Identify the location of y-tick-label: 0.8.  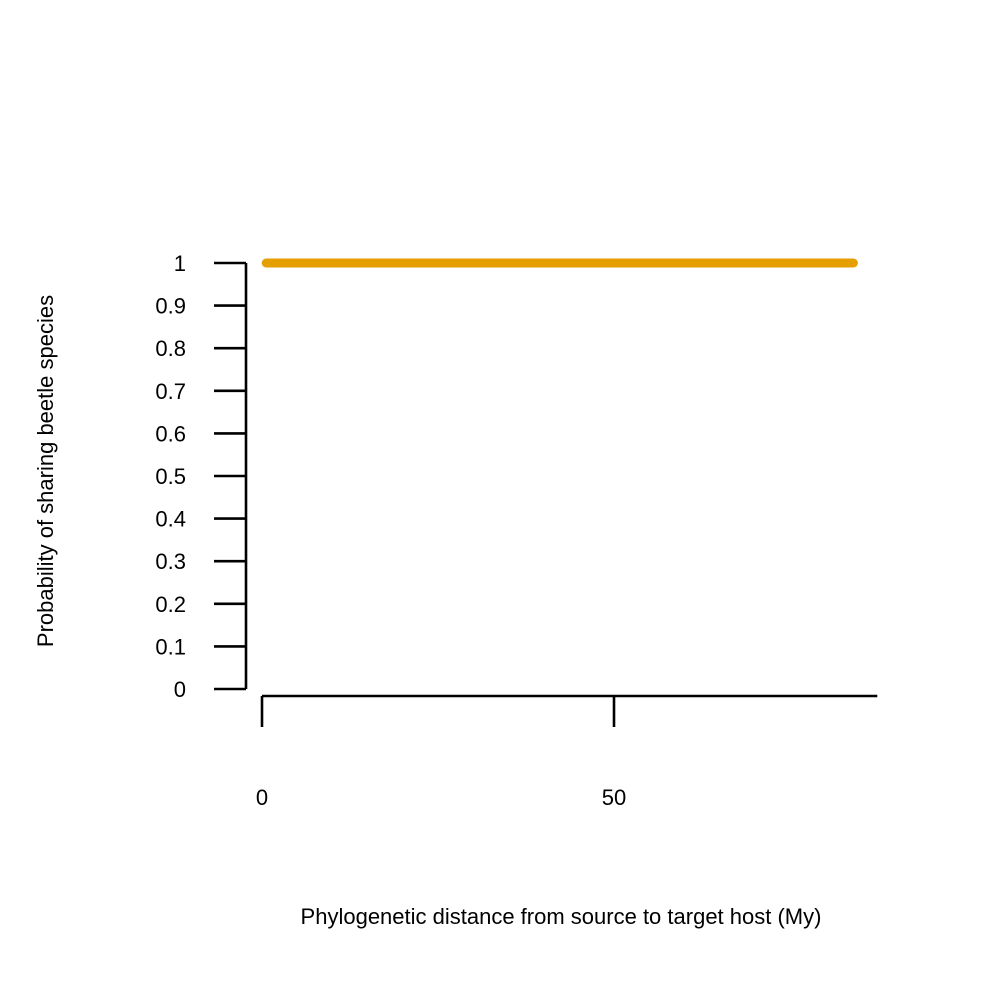
(170, 348).